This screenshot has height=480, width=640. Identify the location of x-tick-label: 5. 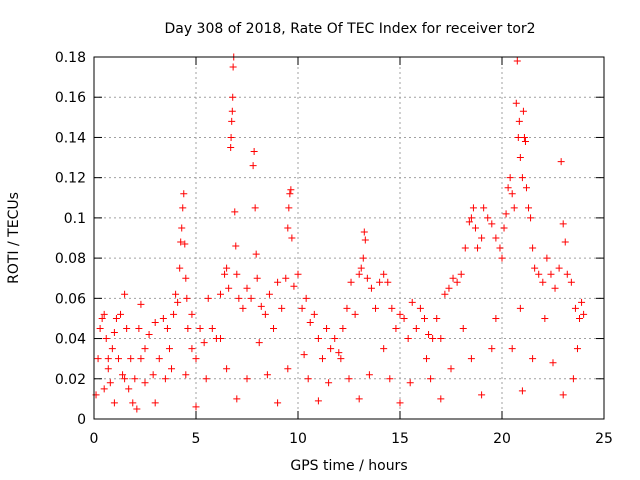
(196, 439).